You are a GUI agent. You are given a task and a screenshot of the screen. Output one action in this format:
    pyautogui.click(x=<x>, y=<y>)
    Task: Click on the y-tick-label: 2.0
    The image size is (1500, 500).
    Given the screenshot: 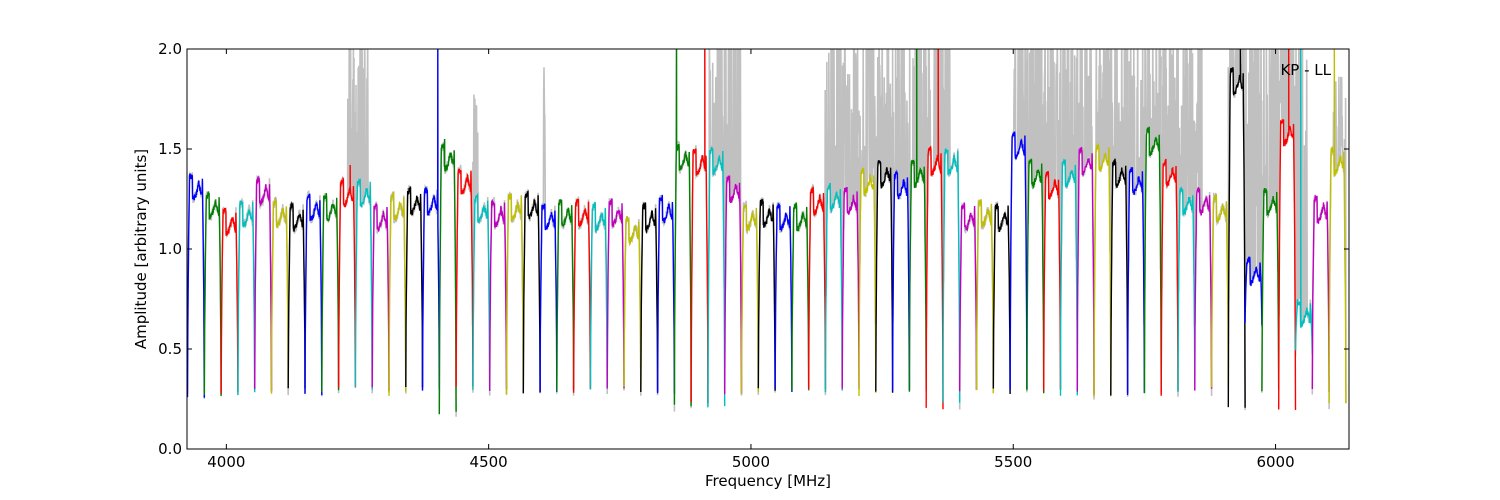 What is the action you would take?
    pyautogui.click(x=170, y=49)
    